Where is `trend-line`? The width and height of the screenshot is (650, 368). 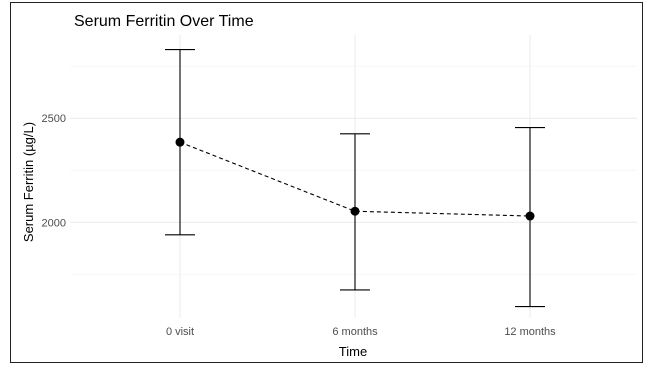 trend-line is located at coordinates (355, 179).